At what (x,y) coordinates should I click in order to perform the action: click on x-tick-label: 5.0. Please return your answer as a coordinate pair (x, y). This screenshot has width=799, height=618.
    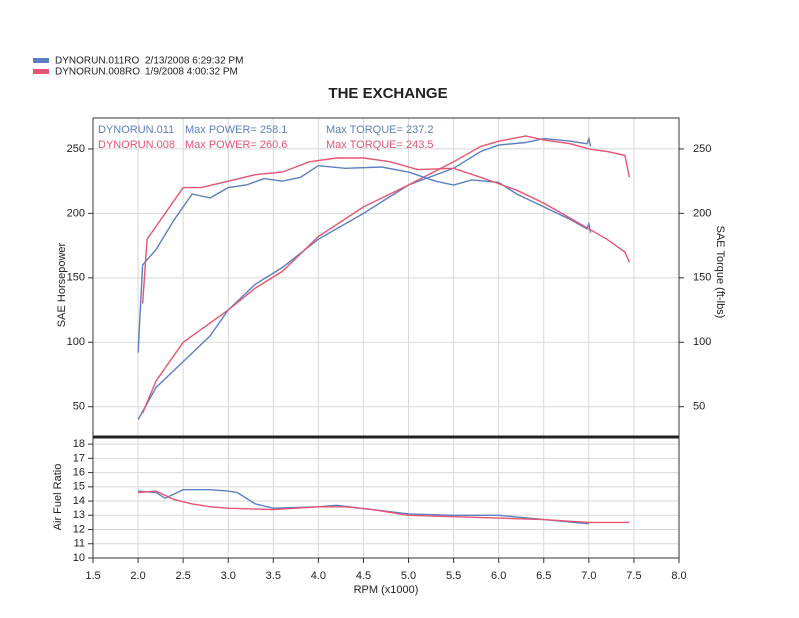
    Looking at the image, I should click on (408, 576).